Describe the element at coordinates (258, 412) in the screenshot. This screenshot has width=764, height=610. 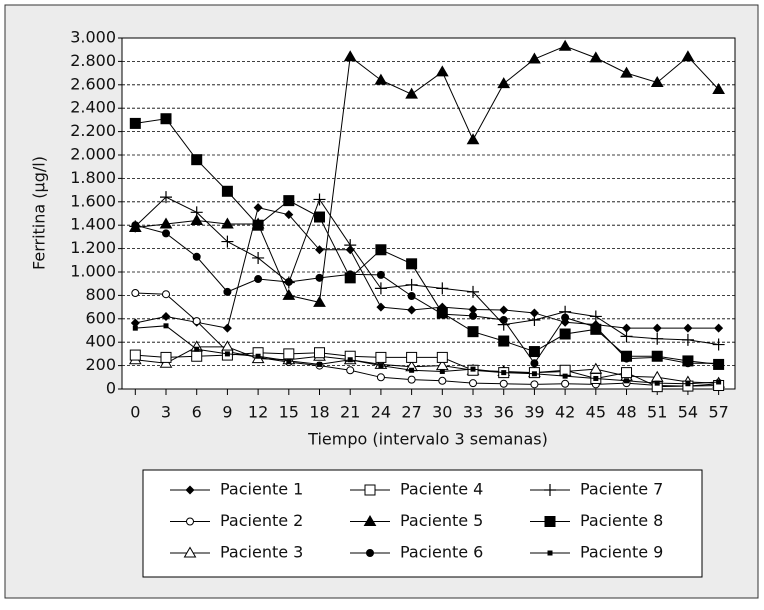
I see `x-tick-label: 12` at that location.